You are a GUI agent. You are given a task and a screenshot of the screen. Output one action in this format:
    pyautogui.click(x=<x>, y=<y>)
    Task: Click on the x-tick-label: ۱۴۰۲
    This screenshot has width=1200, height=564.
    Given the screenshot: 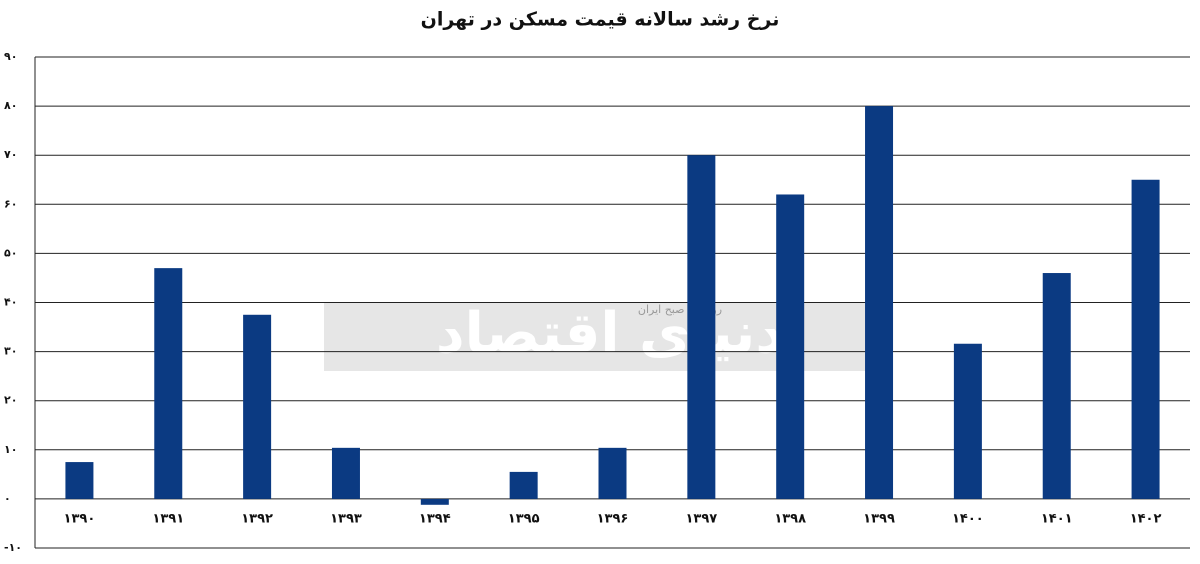 What is the action you would take?
    pyautogui.click(x=1146, y=518)
    